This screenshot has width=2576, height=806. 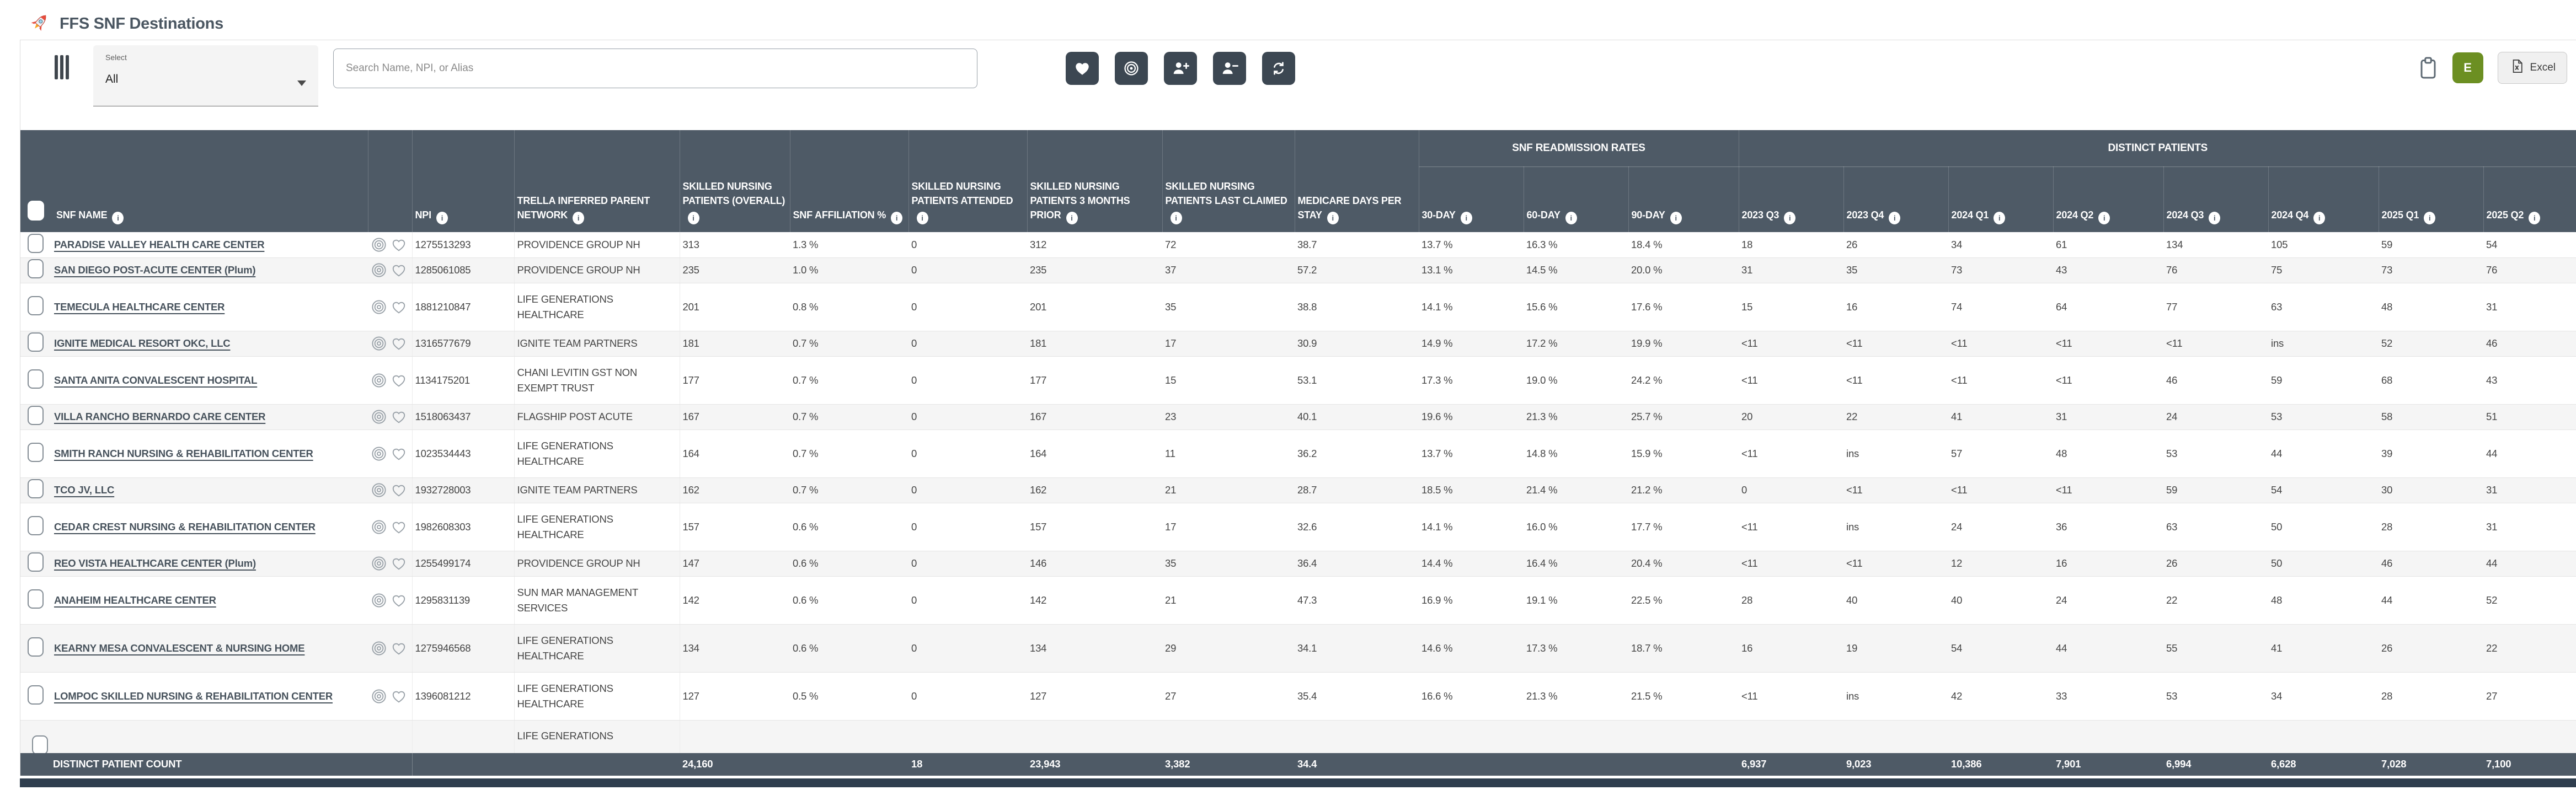 What do you see at coordinates (2323, 199) in the screenshot?
I see `col-header-2024-q4: 2024 Q4 i` at bounding box center [2323, 199].